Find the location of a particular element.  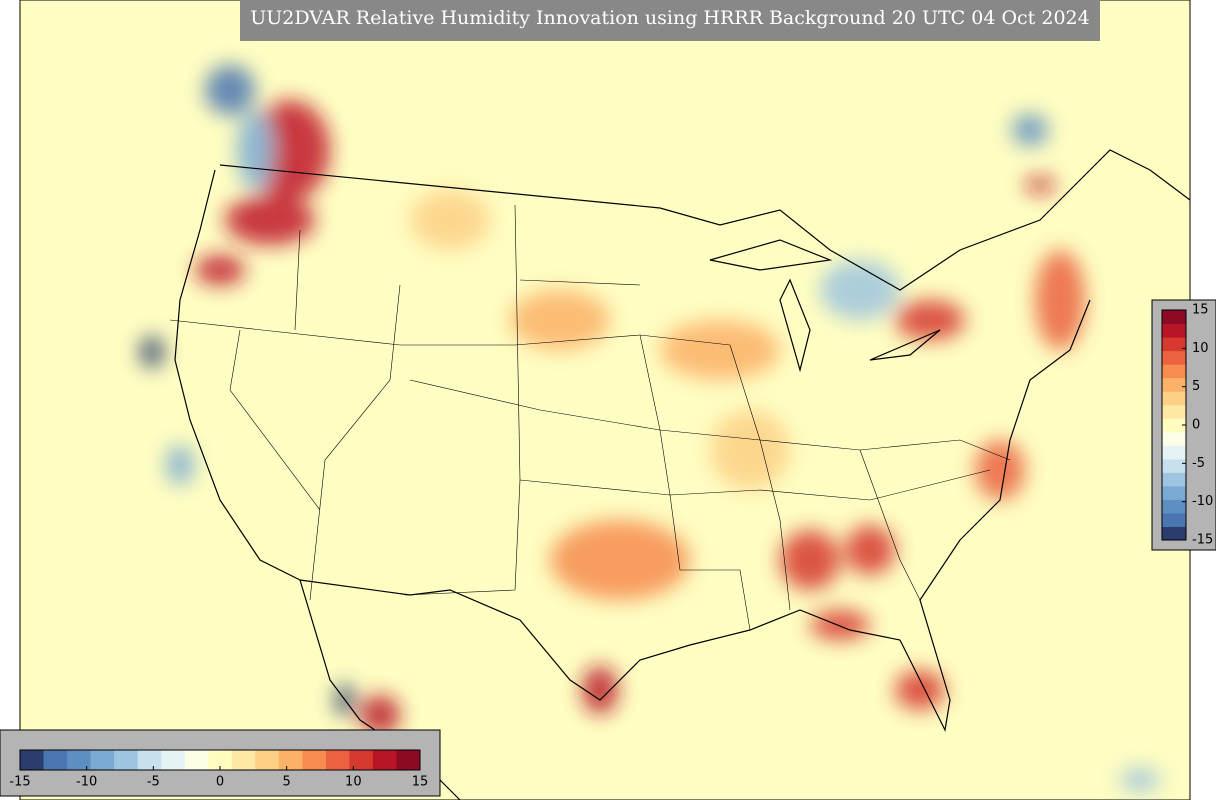

lake-michigan is located at coordinates (795, 325).